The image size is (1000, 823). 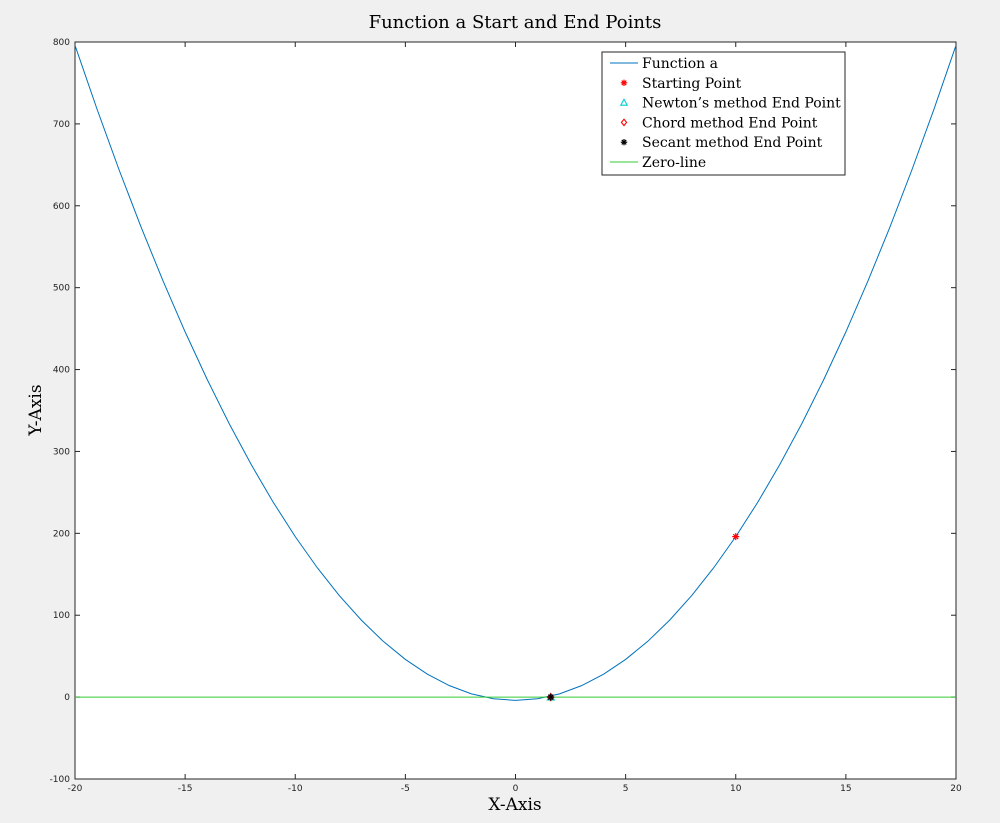 I want to click on x-axis-label: X-Axis, so click(x=514, y=805).